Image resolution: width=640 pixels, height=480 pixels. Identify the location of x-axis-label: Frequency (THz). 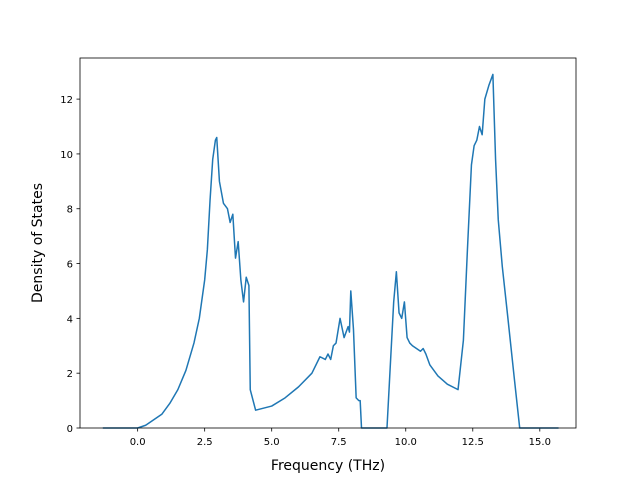
(328, 466).